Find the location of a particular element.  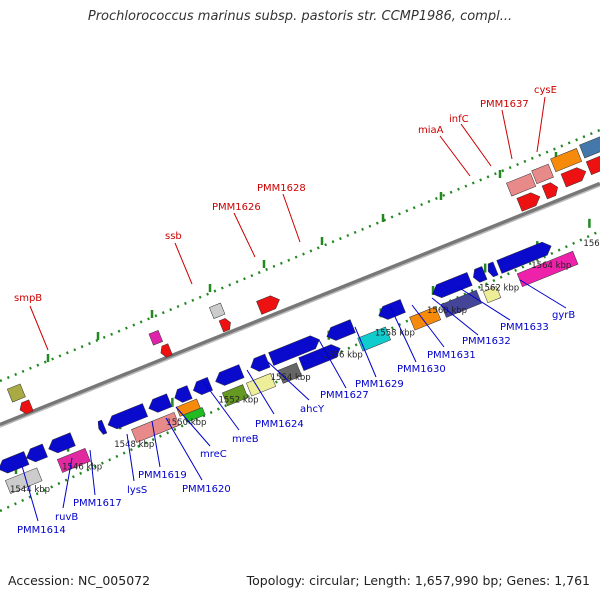

kbp-label: 1546 kbp is located at coordinates (82, 468).